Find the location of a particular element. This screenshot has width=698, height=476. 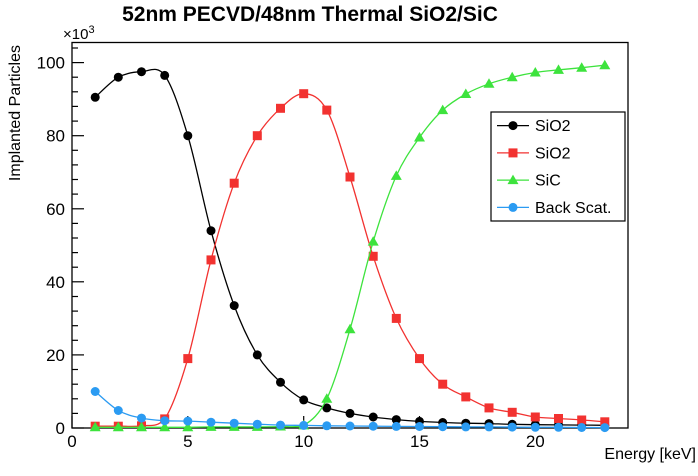

y-tick-label: 100 is located at coordinates (51, 63).